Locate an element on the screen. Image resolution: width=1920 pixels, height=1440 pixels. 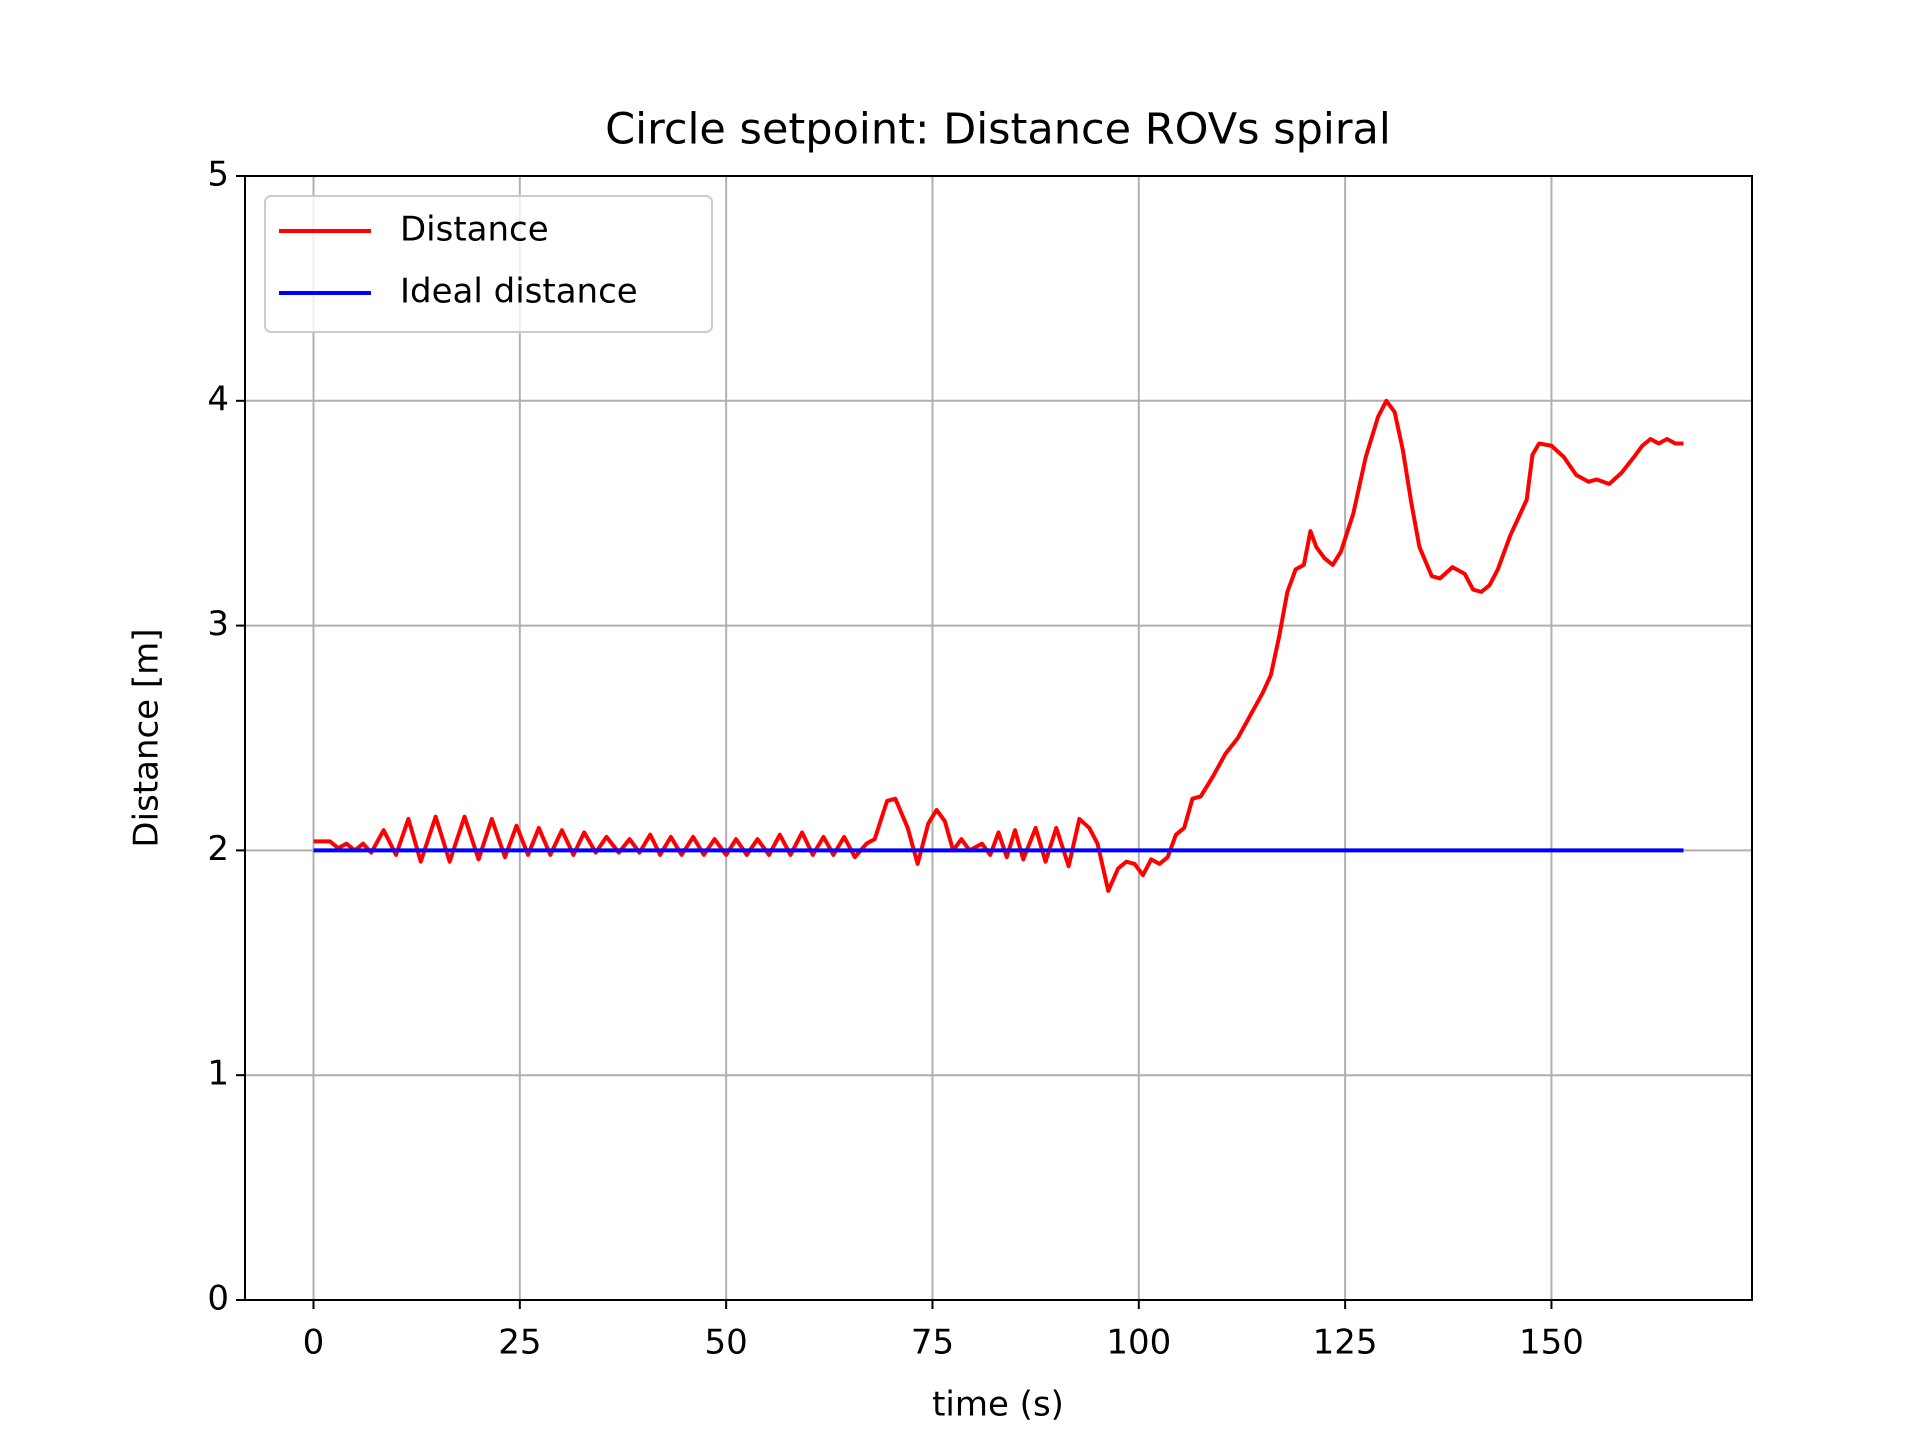
x-tick-label: 25 is located at coordinates (519, 1343).